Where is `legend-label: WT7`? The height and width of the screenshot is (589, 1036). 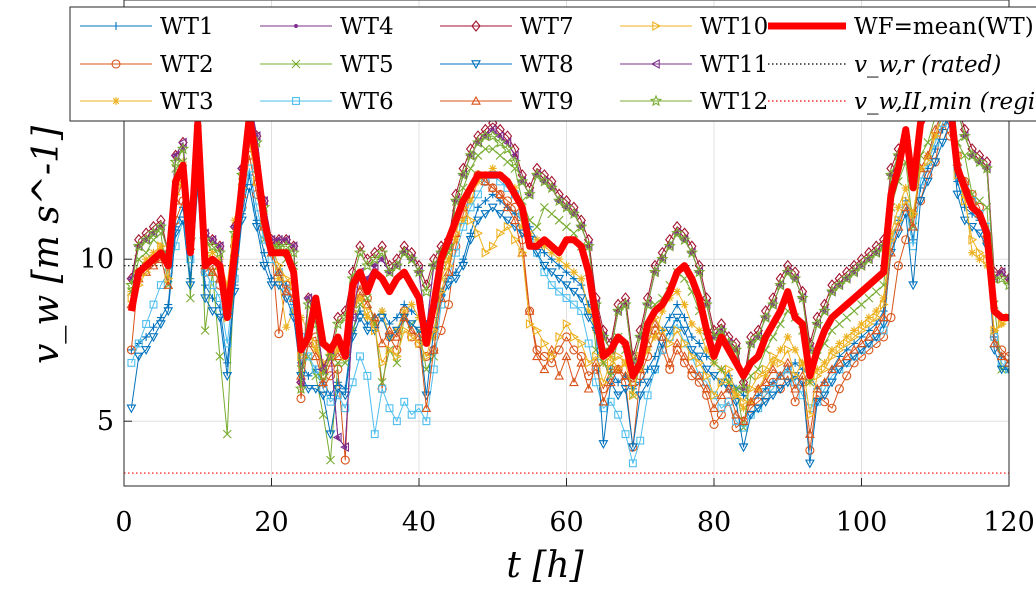 legend-label: WT7 is located at coordinates (547, 27).